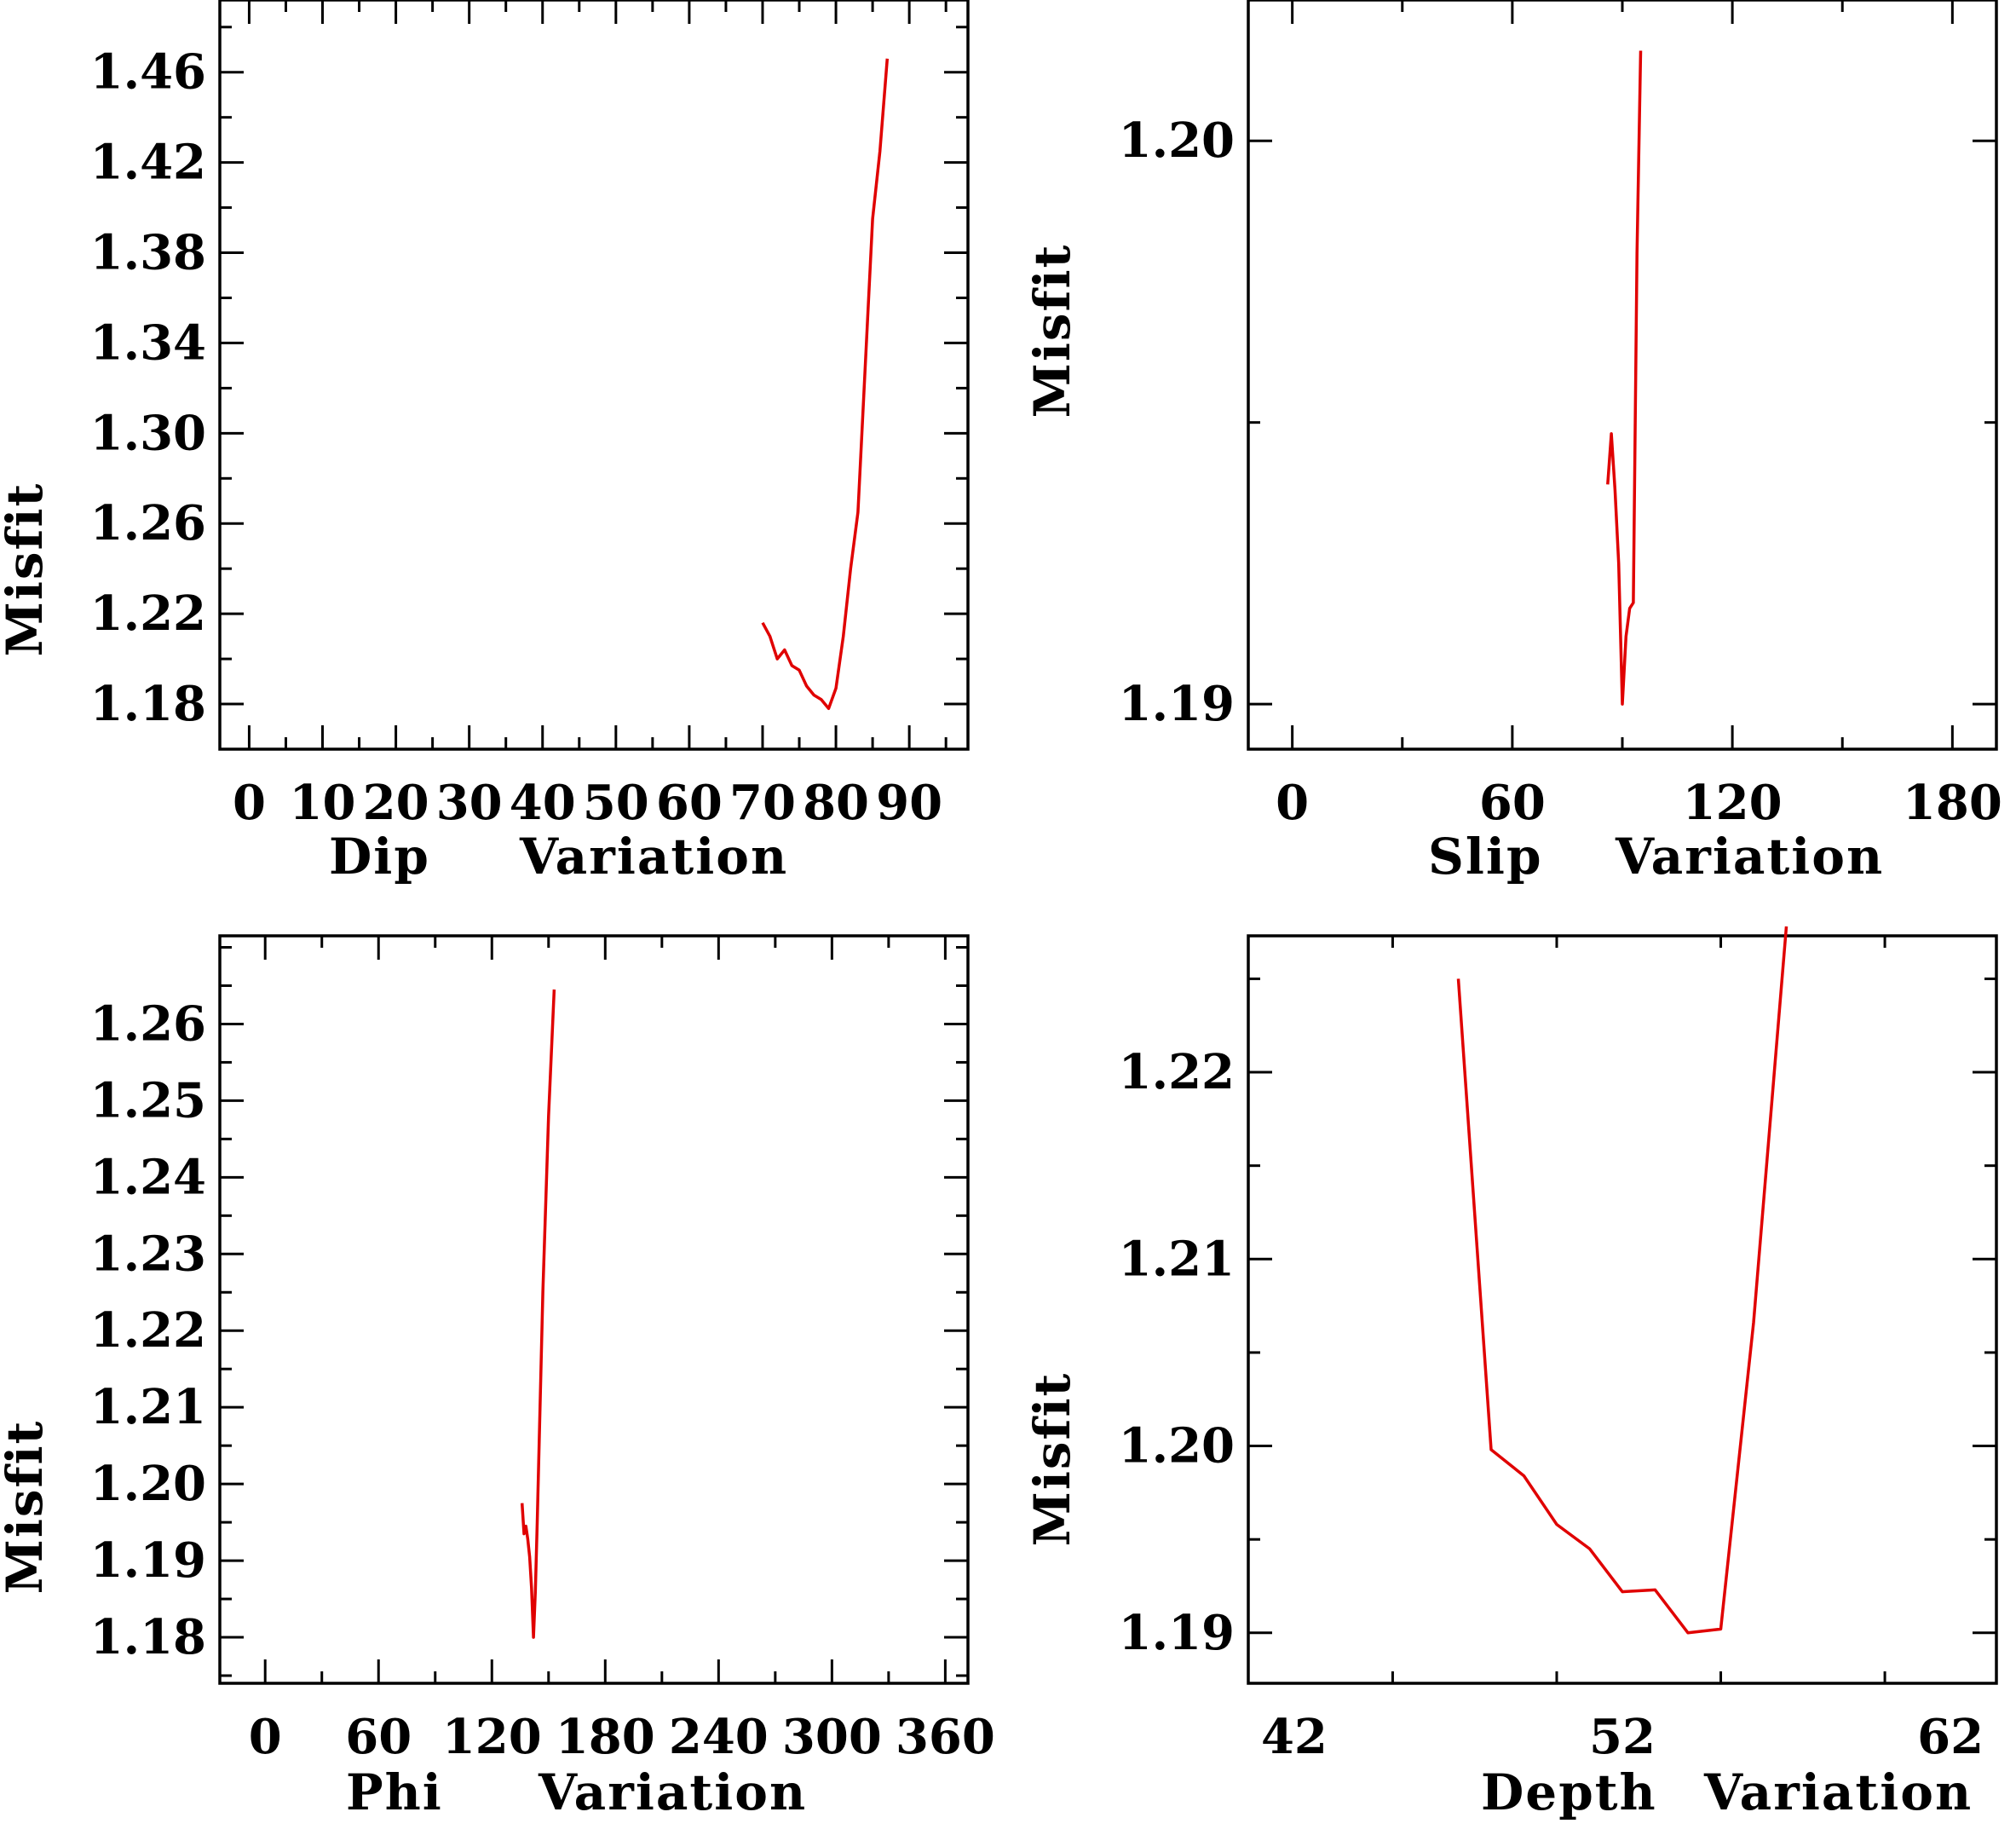 The height and width of the screenshot is (1835, 2016). I want to click on dip-y-tick-label: 1.38, so click(148, 253).